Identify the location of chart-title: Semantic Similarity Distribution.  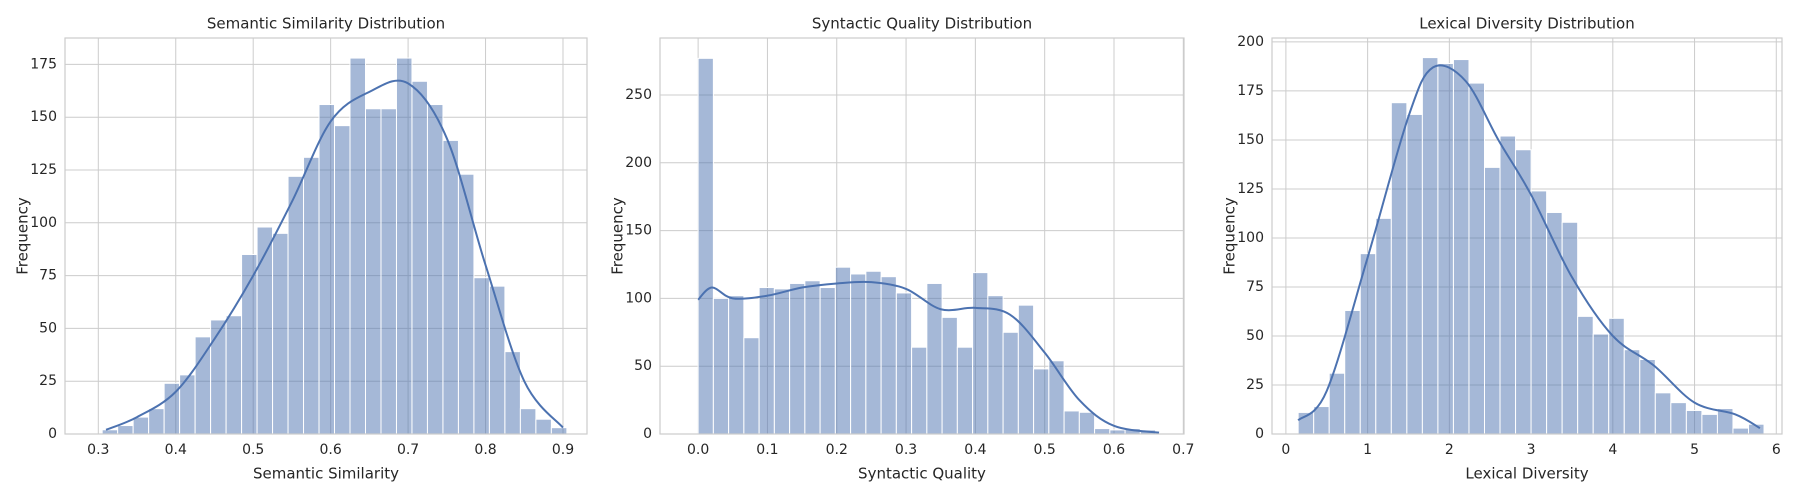
(326, 24).